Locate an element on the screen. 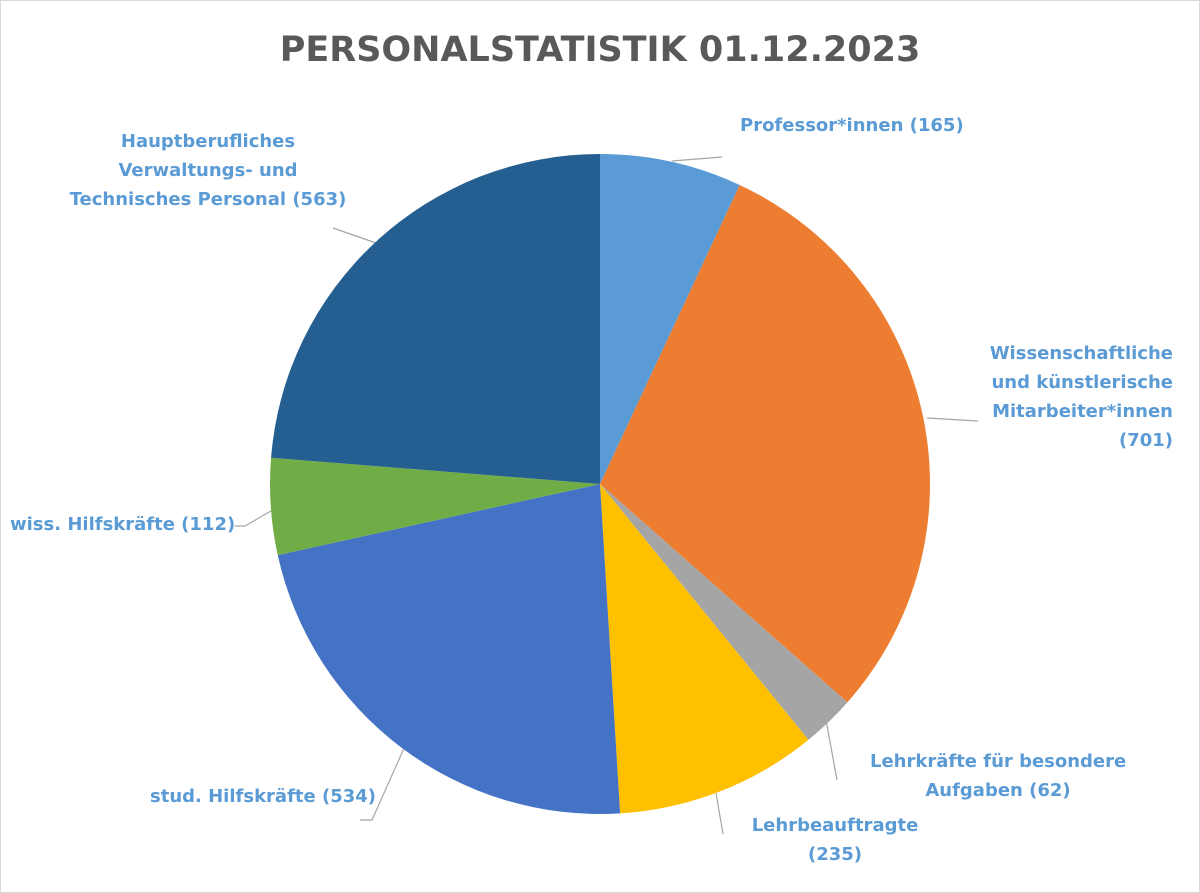 The image size is (1200, 893). data-label-line: Mitarbeiter*innen is located at coordinates (1082, 411).